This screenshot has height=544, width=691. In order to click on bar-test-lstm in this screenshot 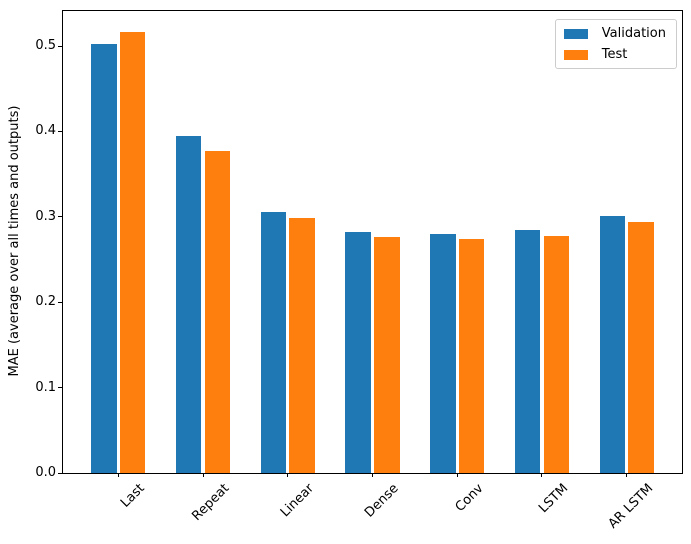, I will do `click(556, 354)`.